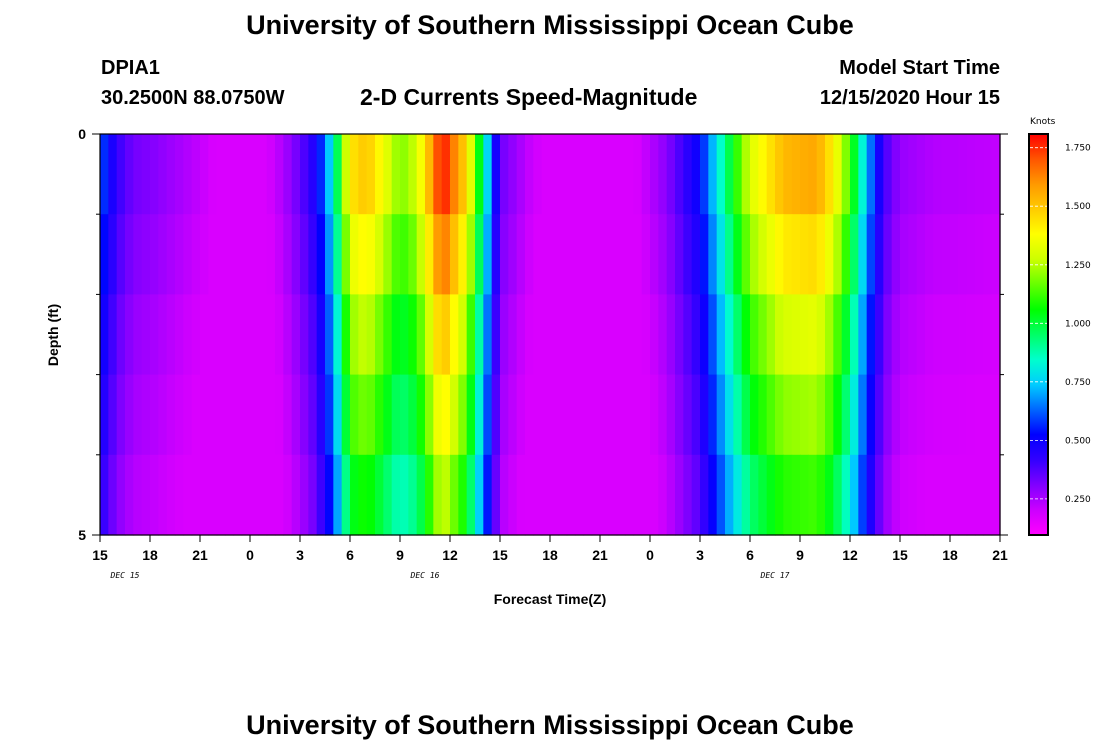 The width and height of the screenshot is (1100, 750). What do you see at coordinates (100, 555) in the screenshot?
I see `x-tick-label: 15` at bounding box center [100, 555].